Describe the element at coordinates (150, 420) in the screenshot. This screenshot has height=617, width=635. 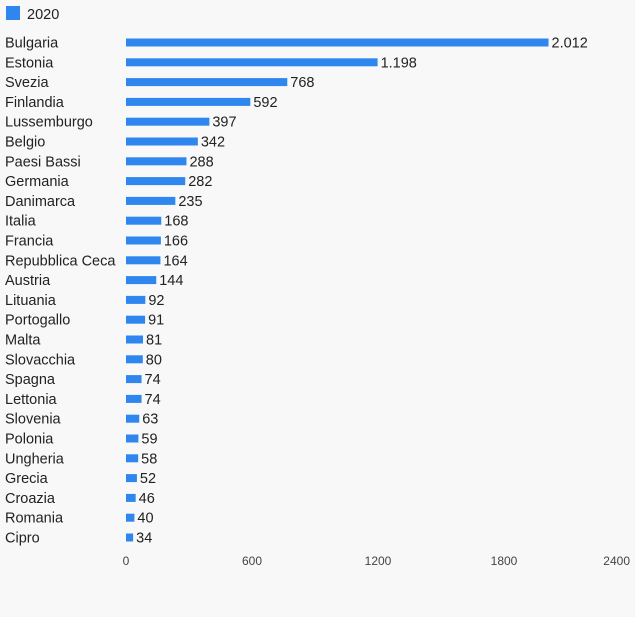
I see `value-label-slovenia: 63` at that location.